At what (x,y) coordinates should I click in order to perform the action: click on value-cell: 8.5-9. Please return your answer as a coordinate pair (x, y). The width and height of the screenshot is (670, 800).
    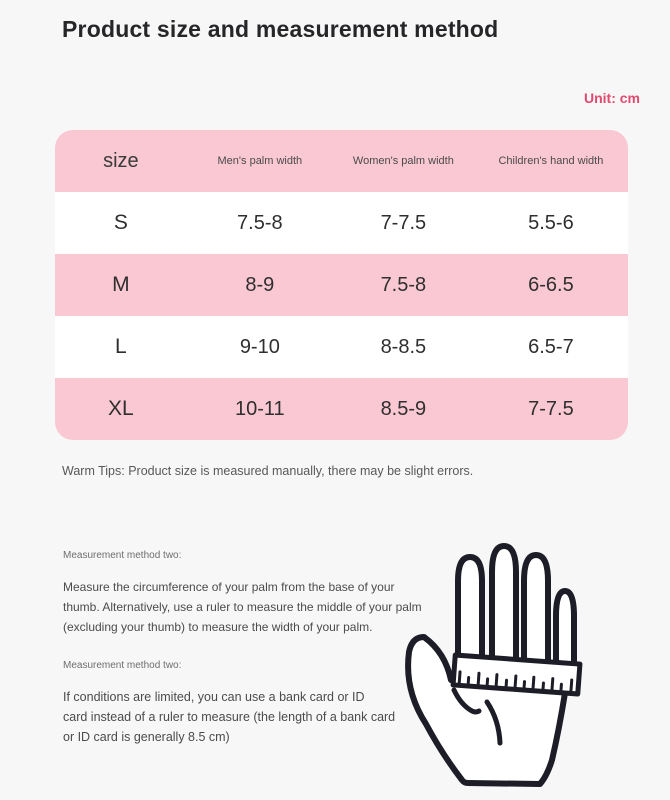
    Looking at the image, I should click on (403, 408).